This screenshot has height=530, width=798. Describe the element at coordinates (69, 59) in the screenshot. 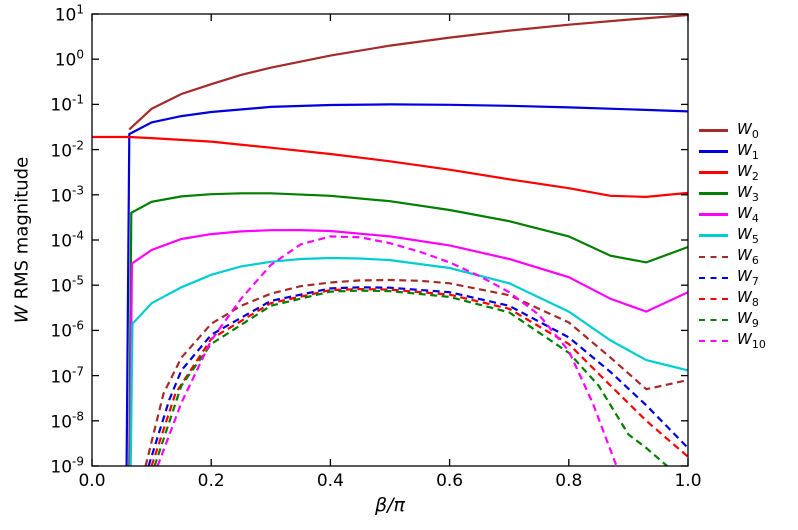

I see `y-tick-label: 10⁰` at that location.